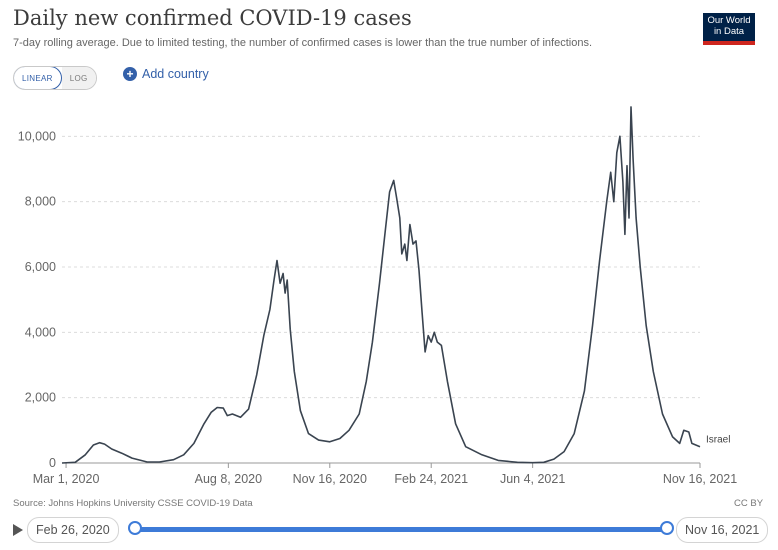  I want to click on x-tick-label: Nov 16, 2020, so click(330, 479).